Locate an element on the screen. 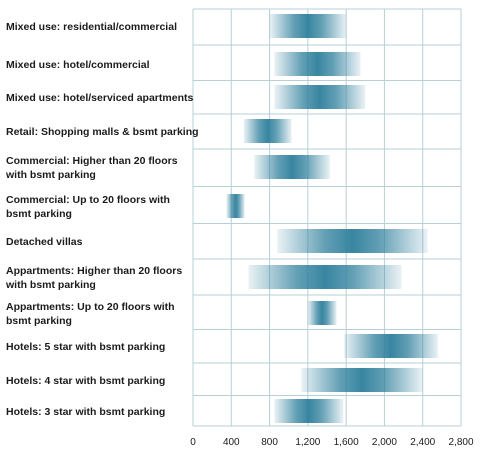 This screenshot has width=480, height=454. category-label: Mixed use: hotel/commercial is located at coordinates (78, 65).